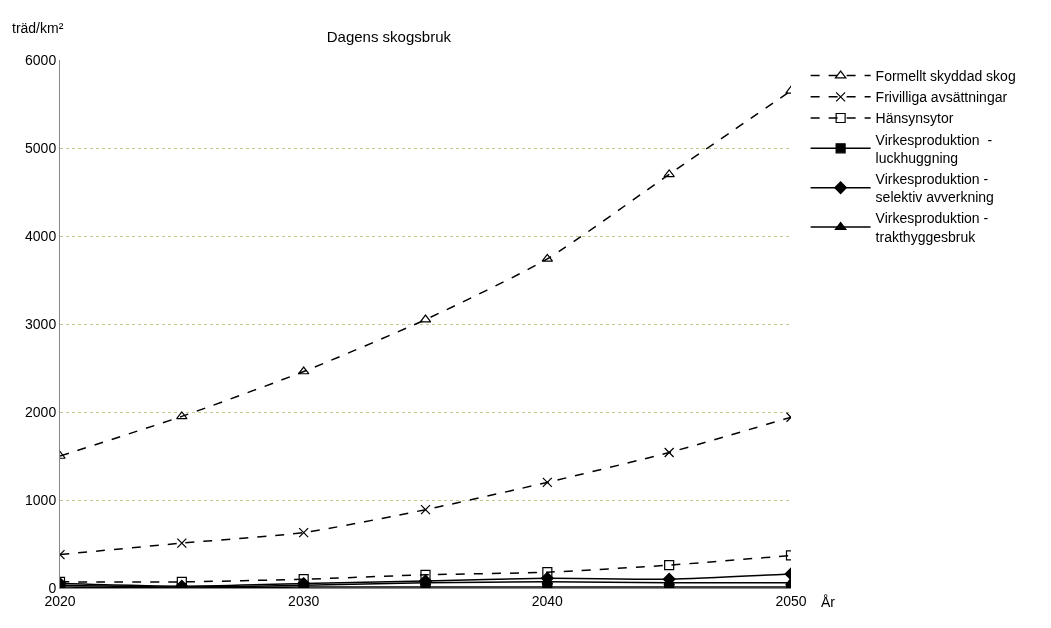 The width and height of the screenshot is (1051, 628). What do you see at coordinates (41, 411) in the screenshot?
I see `y-tick-label: 2000` at bounding box center [41, 411].